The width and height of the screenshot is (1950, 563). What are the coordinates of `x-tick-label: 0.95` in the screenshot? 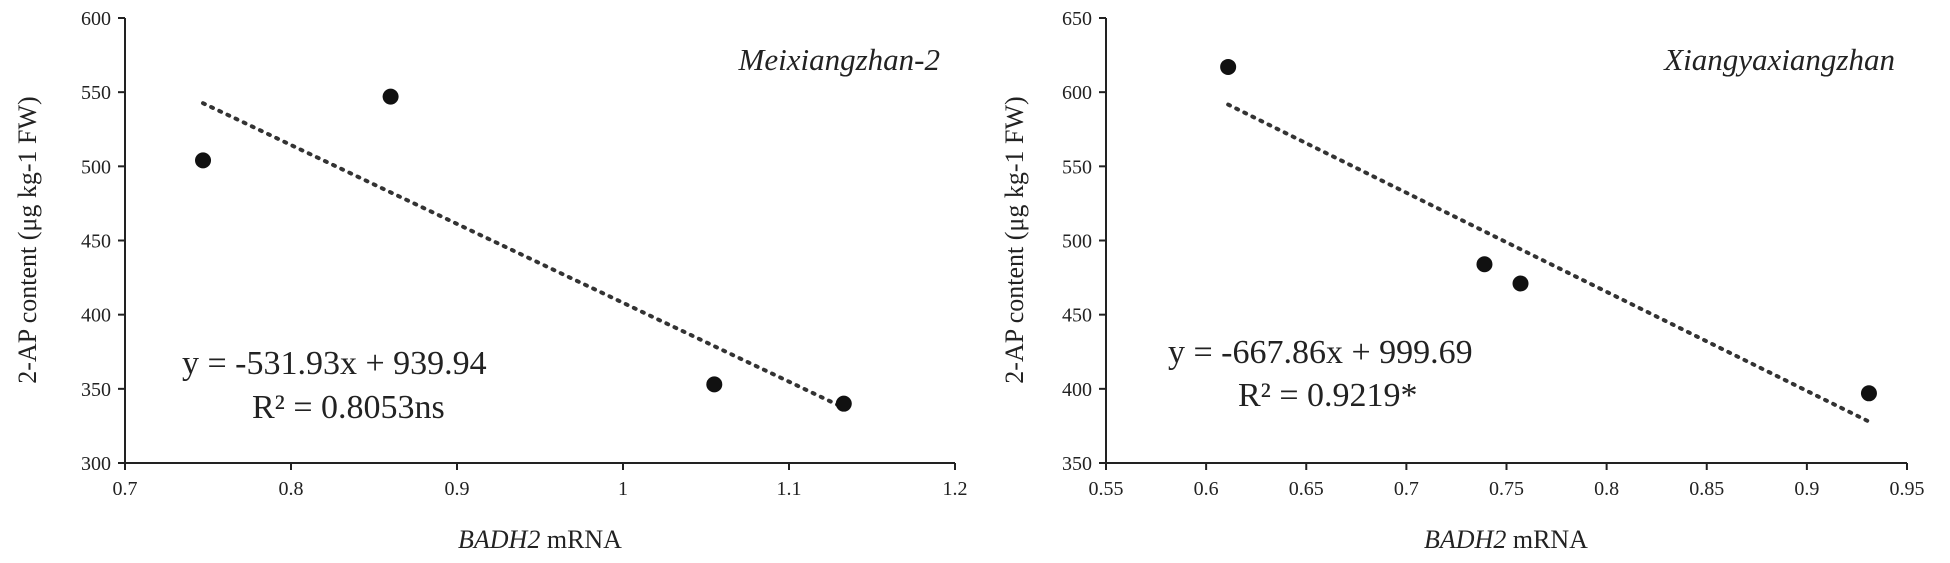 It's located at (1907, 489).